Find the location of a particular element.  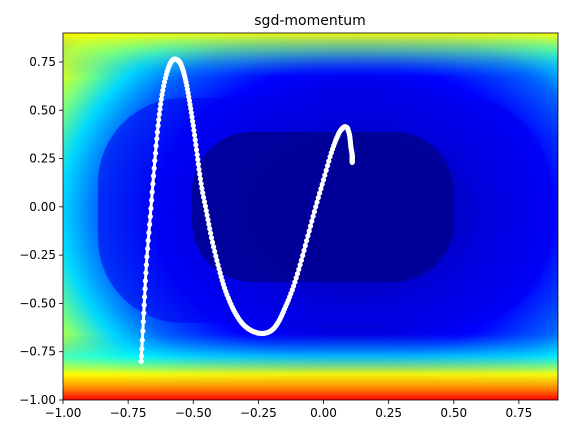

y-tick-label: 0.00 is located at coordinates (42, 207).